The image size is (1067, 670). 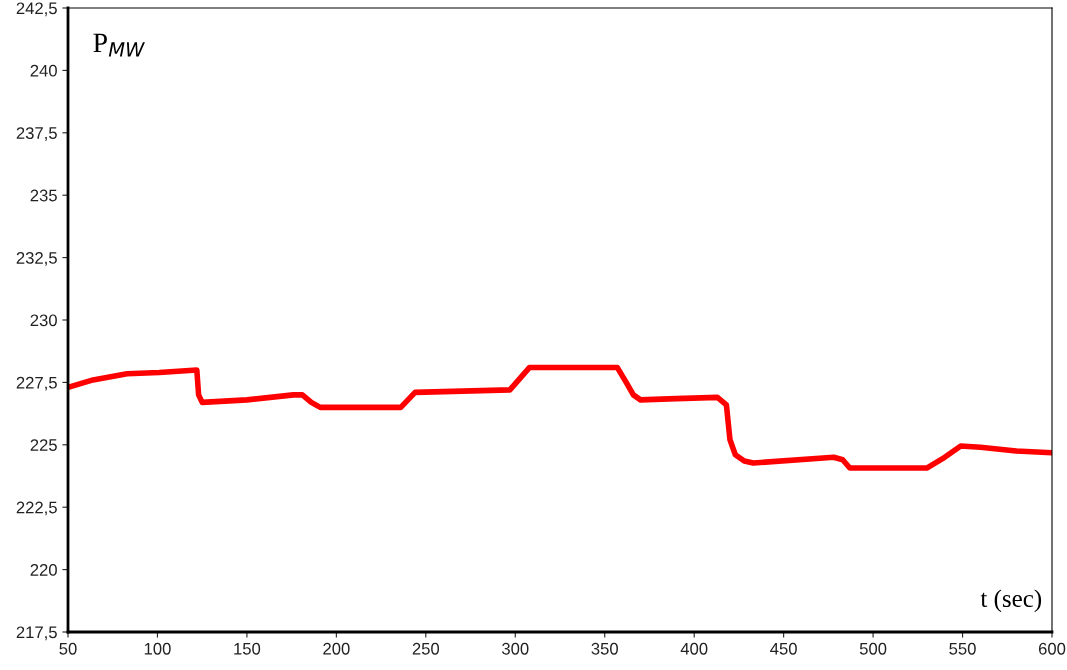 I want to click on y-tick-label: 230, so click(x=43, y=320).